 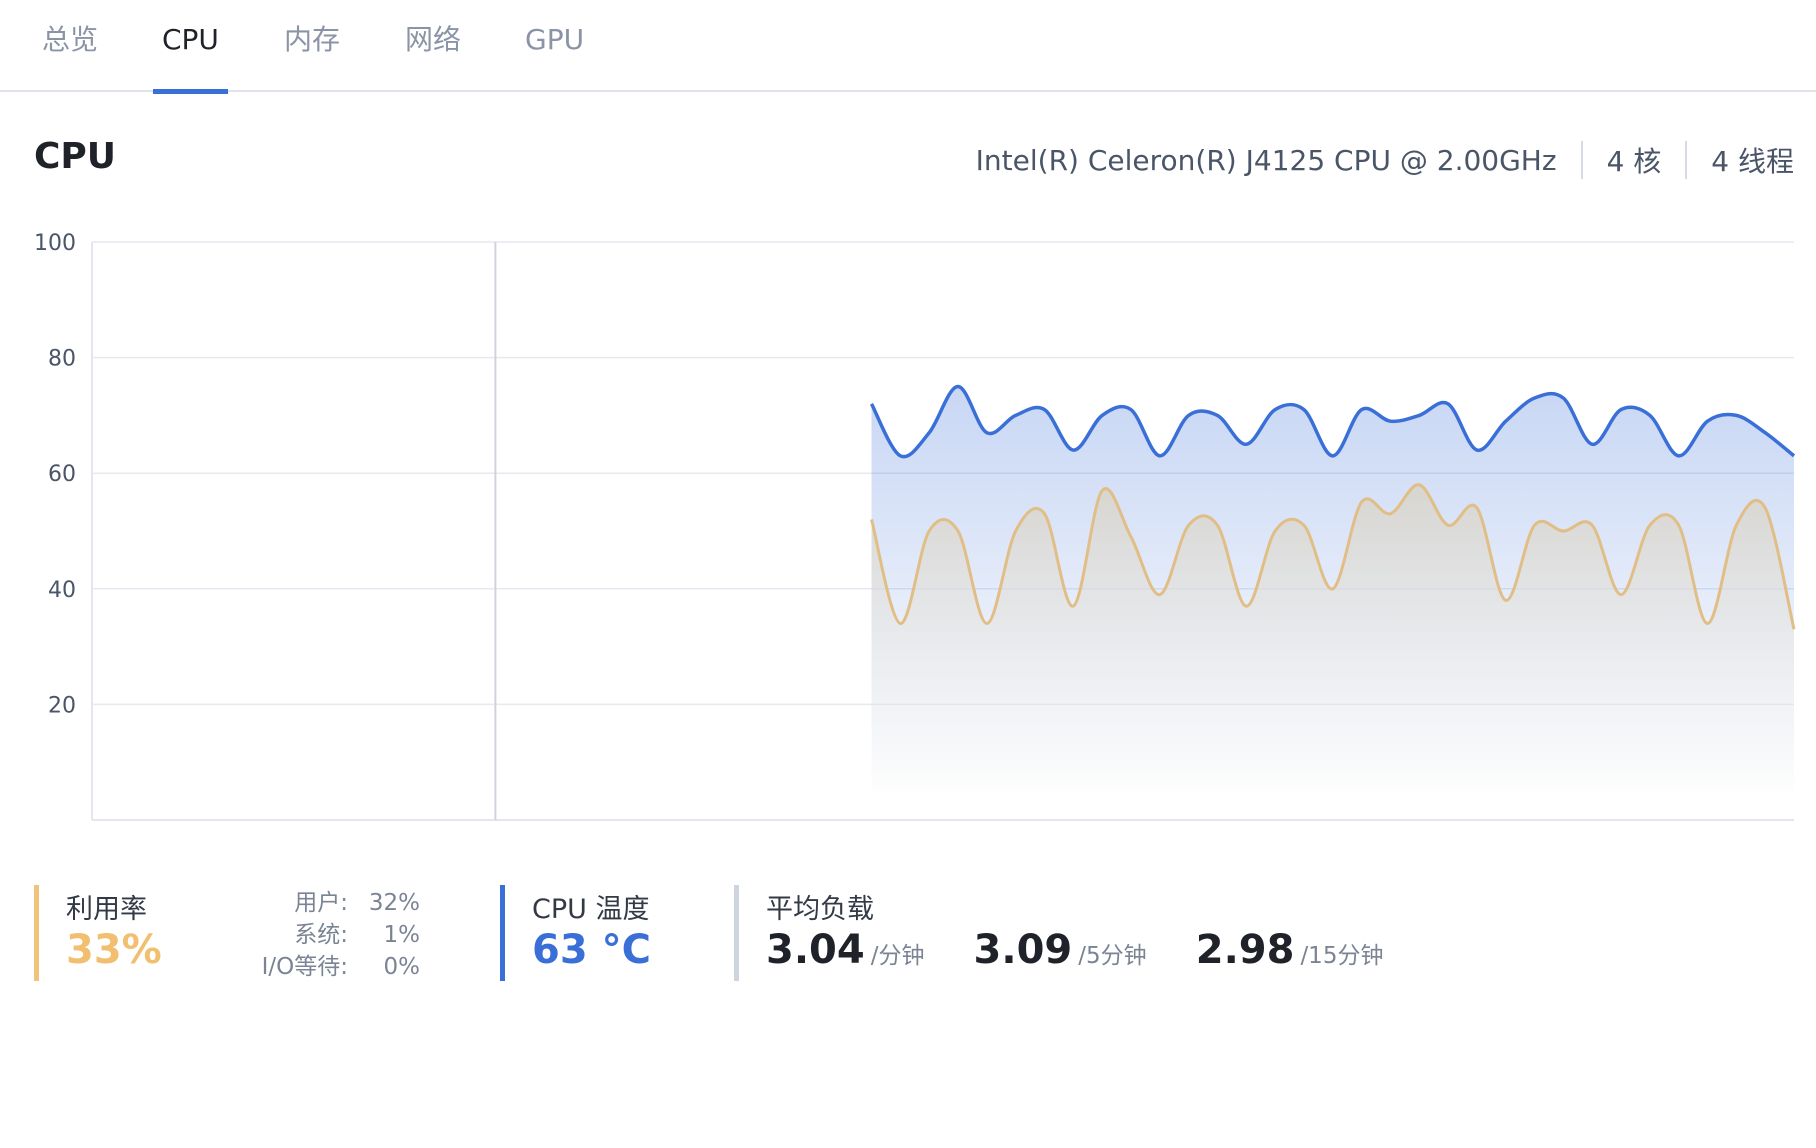 What do you see at coordinates (1023, 950) in the screenshot?
I see `load-value: 3.09` at bounding box center [1023, 950].